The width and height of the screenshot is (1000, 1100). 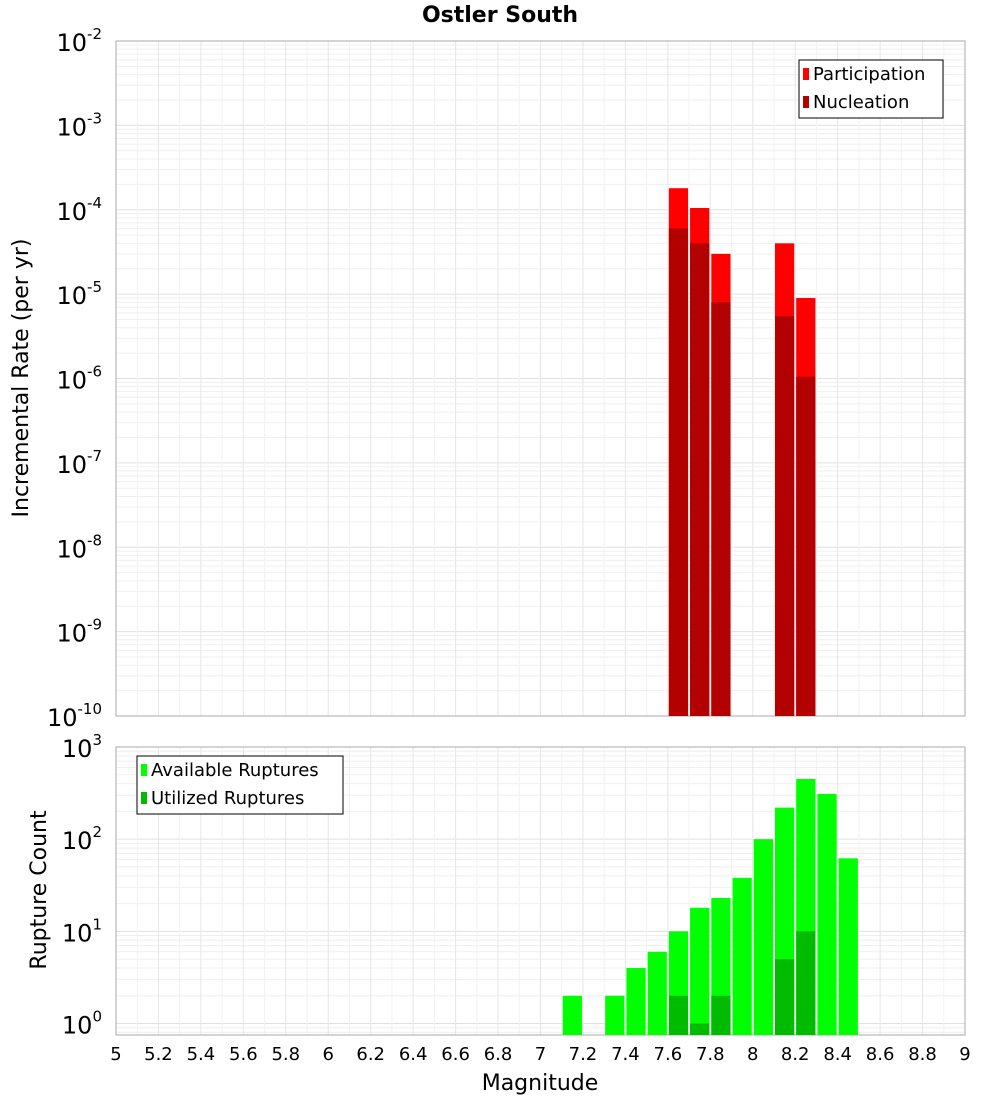 What do you see at coordinates (21, 378) in the screenshot?
I see `top-y-axis-label: Incremental Rate (per yr)` at bounding box center [21, 378].